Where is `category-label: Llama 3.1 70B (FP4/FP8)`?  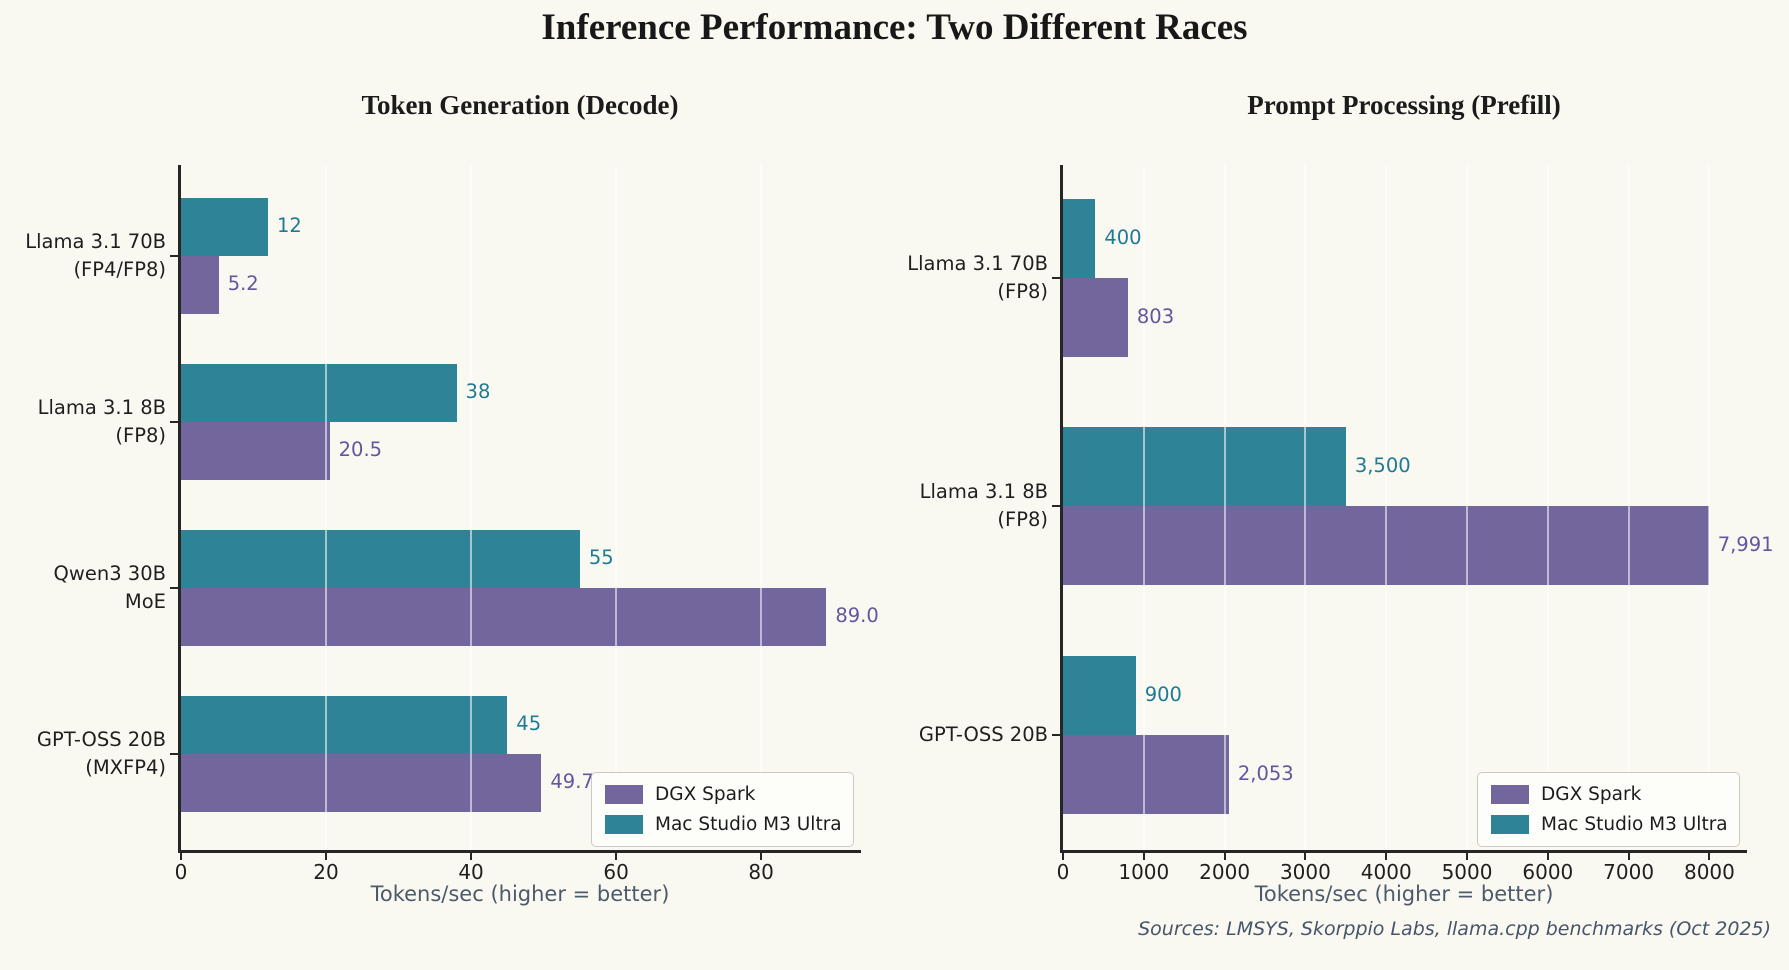
category-label: Llama 3.1 70B (FP4/FP8) is located at coordinates (83, 256).